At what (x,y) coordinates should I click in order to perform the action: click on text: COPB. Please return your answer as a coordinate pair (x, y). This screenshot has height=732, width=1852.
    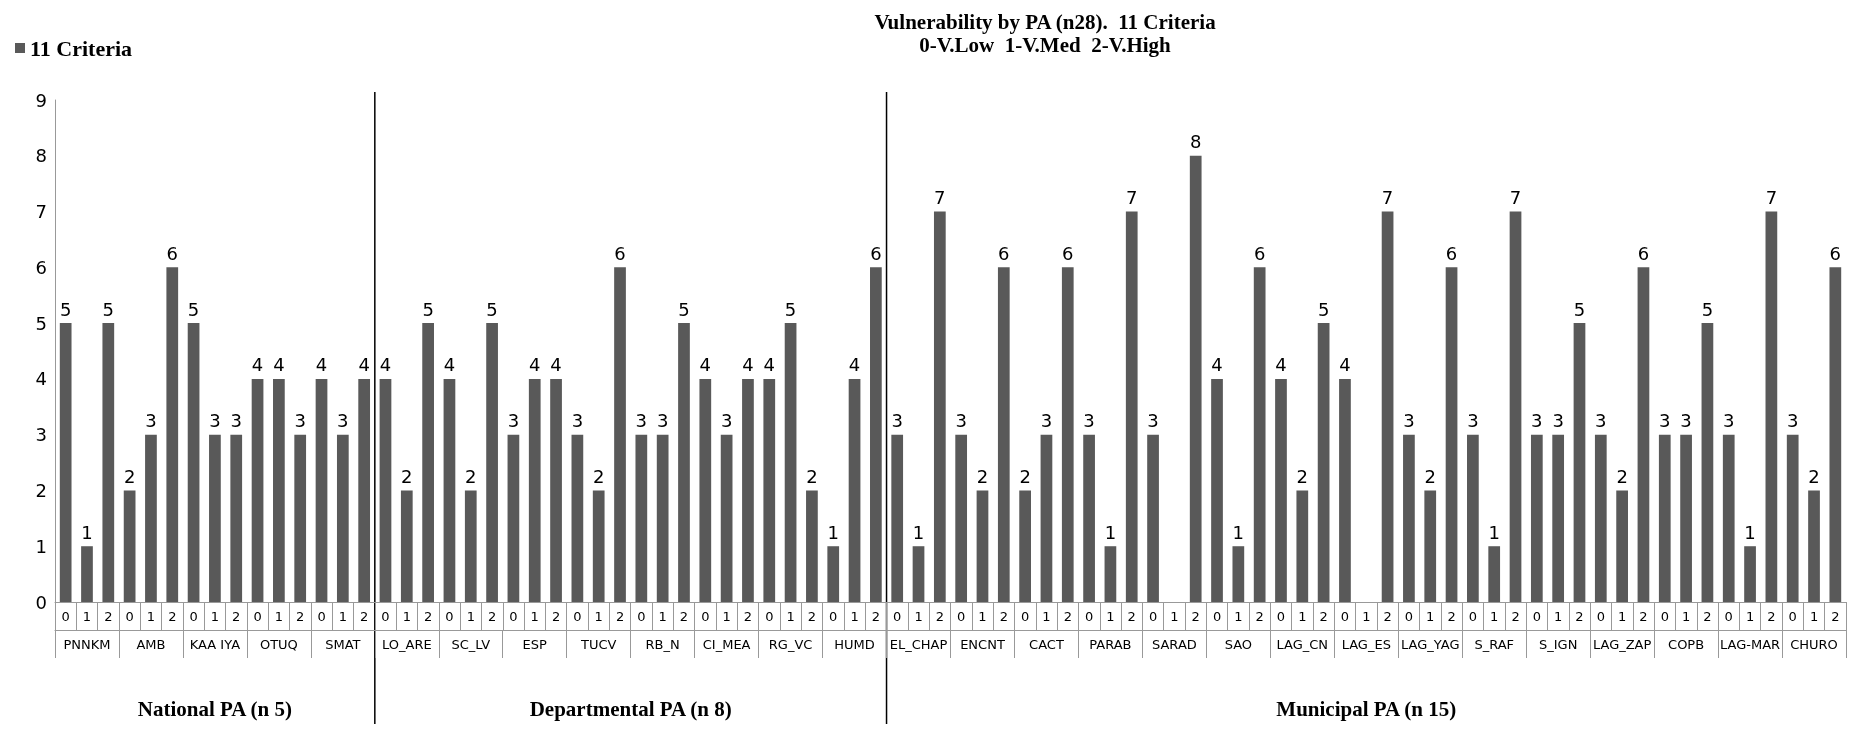
    Looking at the image, I should click on (1686, 644).